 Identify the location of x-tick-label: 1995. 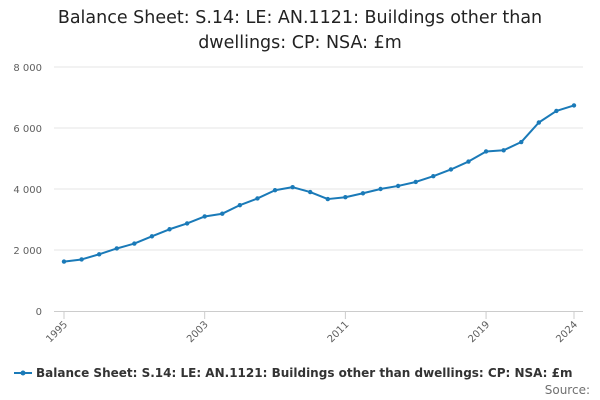
(57, 332).